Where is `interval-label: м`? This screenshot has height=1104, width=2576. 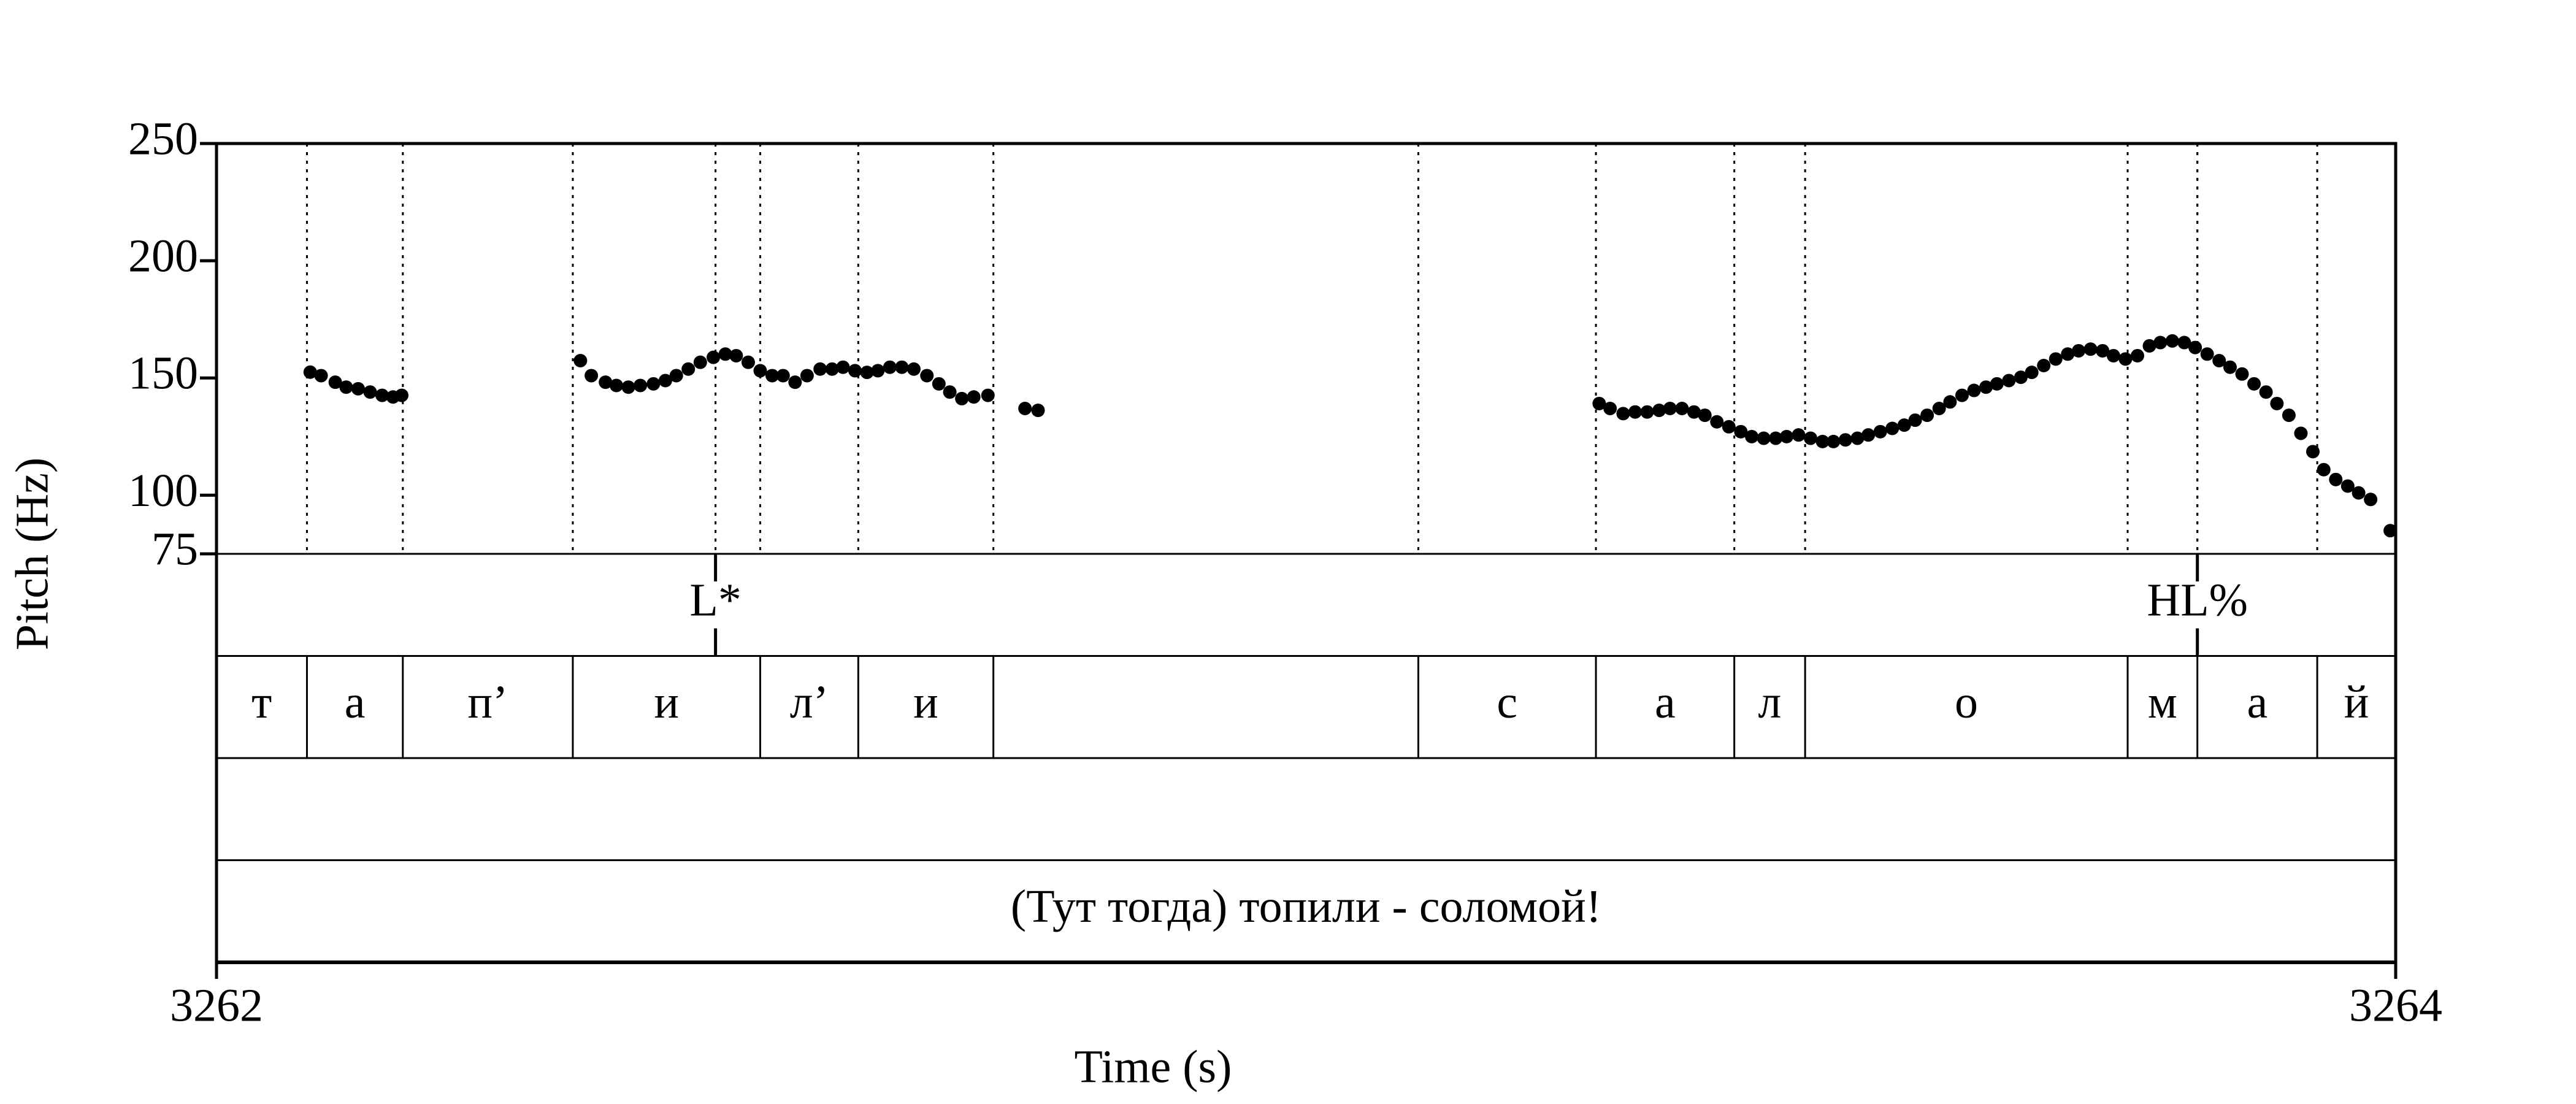
interval-label: м is located at coordinates (2162, 702).